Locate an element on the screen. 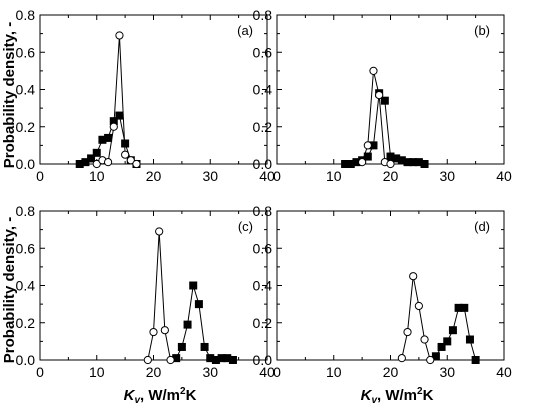 The height and width of the screenshot is (413, 550). panel-label: (d) is located at coordinates (482, 226).